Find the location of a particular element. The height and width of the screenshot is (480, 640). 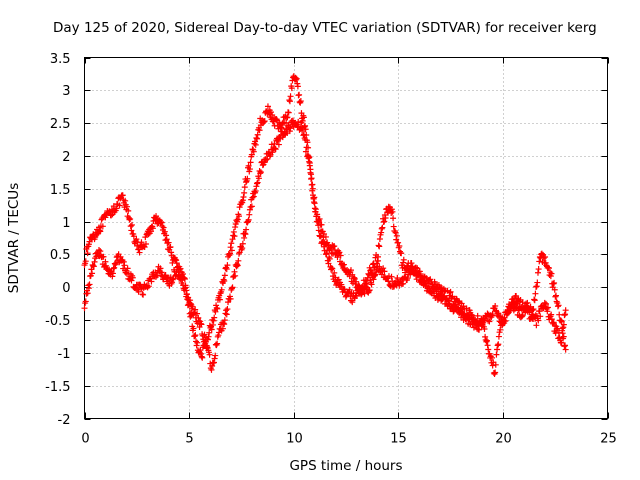

y-tick-label: -1 is located at coordinates (64, 354).